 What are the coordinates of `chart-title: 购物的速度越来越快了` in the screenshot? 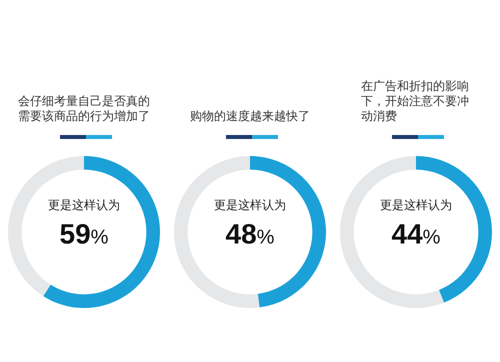 It's located at (250, 116).